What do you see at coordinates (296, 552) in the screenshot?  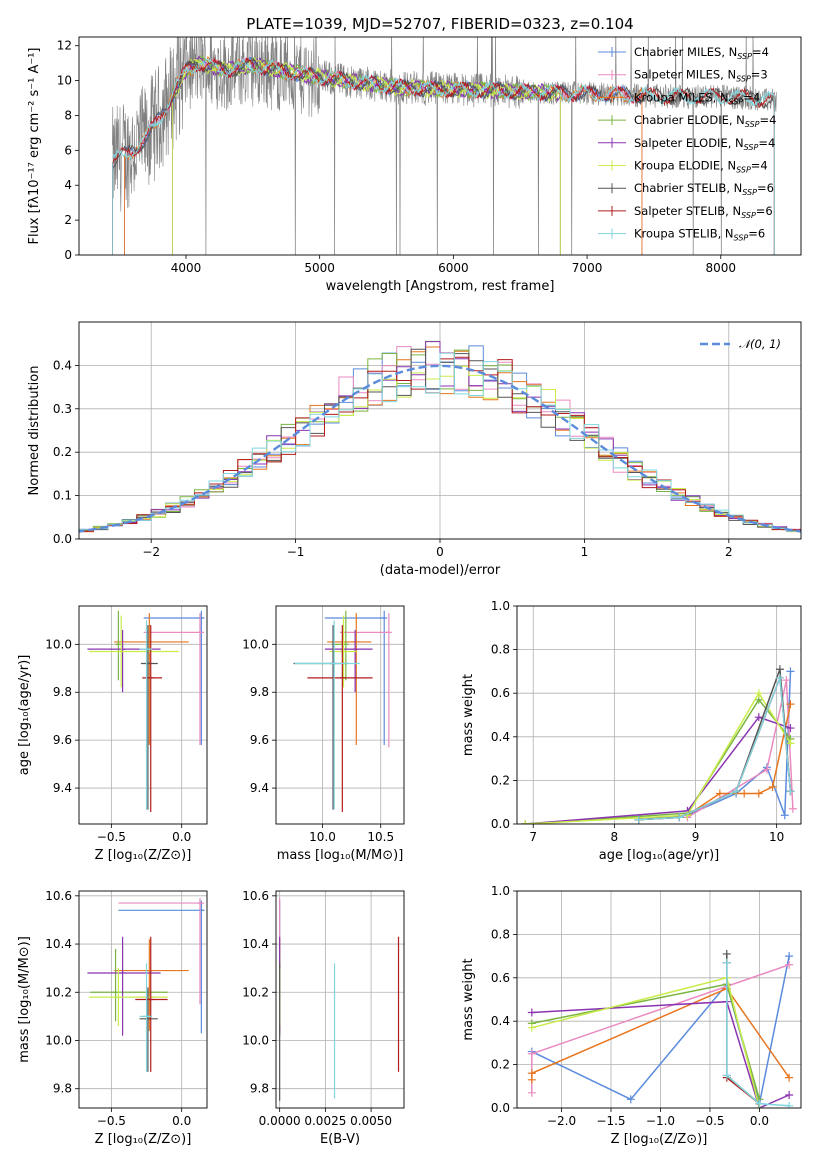 I see `x-tick-label: −1` at bounding box center [296, 552].